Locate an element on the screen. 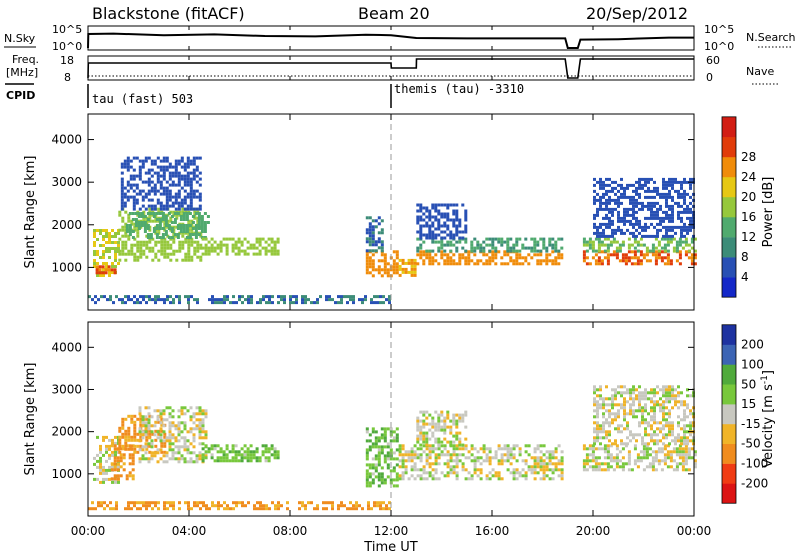 This screenshot has height=554, width=800. freq-label-line2: [MHz] is located at coordinates (22, 72).